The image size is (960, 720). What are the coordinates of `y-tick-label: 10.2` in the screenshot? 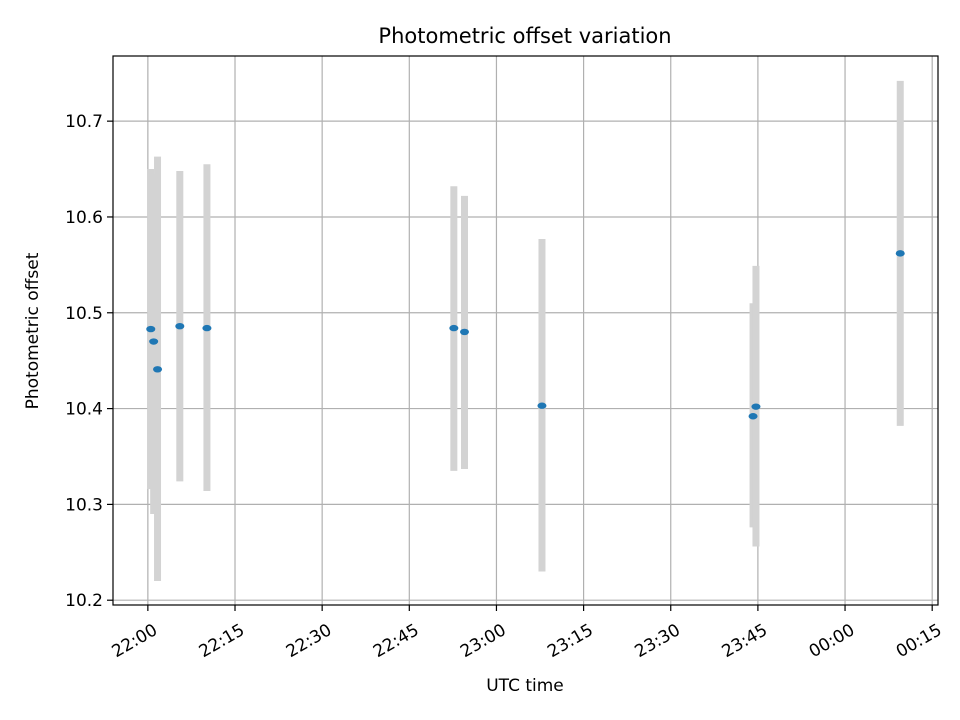 It's located at (84, 601).